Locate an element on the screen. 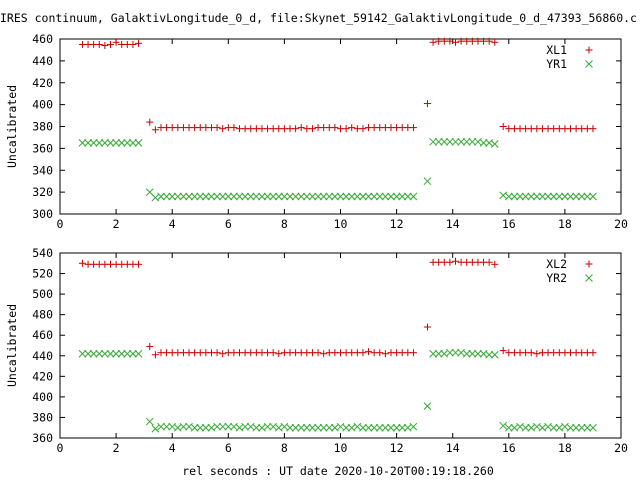 This screenshot has height=480, width=640. bottom-x-tick-label: 10 is located at coordinates (341, 448).